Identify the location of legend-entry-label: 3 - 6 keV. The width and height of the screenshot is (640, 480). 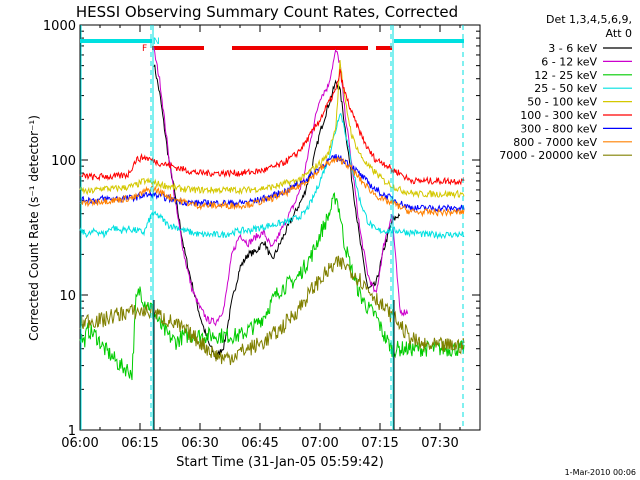
(572, 48).